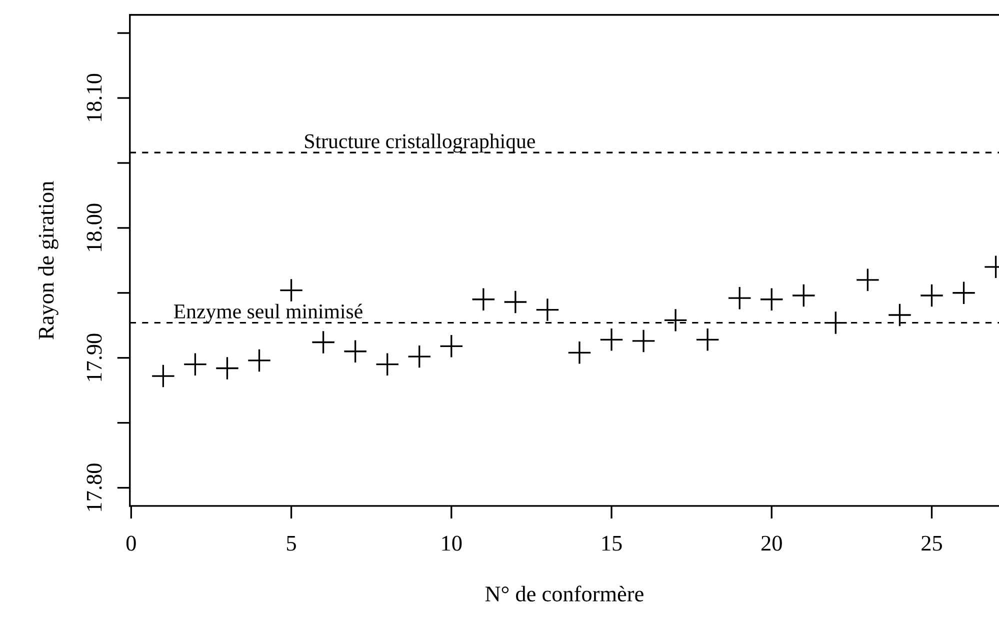  What do you see at coordinates (932, 543) in the screenshot?
I see `x-tick-label: 25` at bounding box center [932, 543].